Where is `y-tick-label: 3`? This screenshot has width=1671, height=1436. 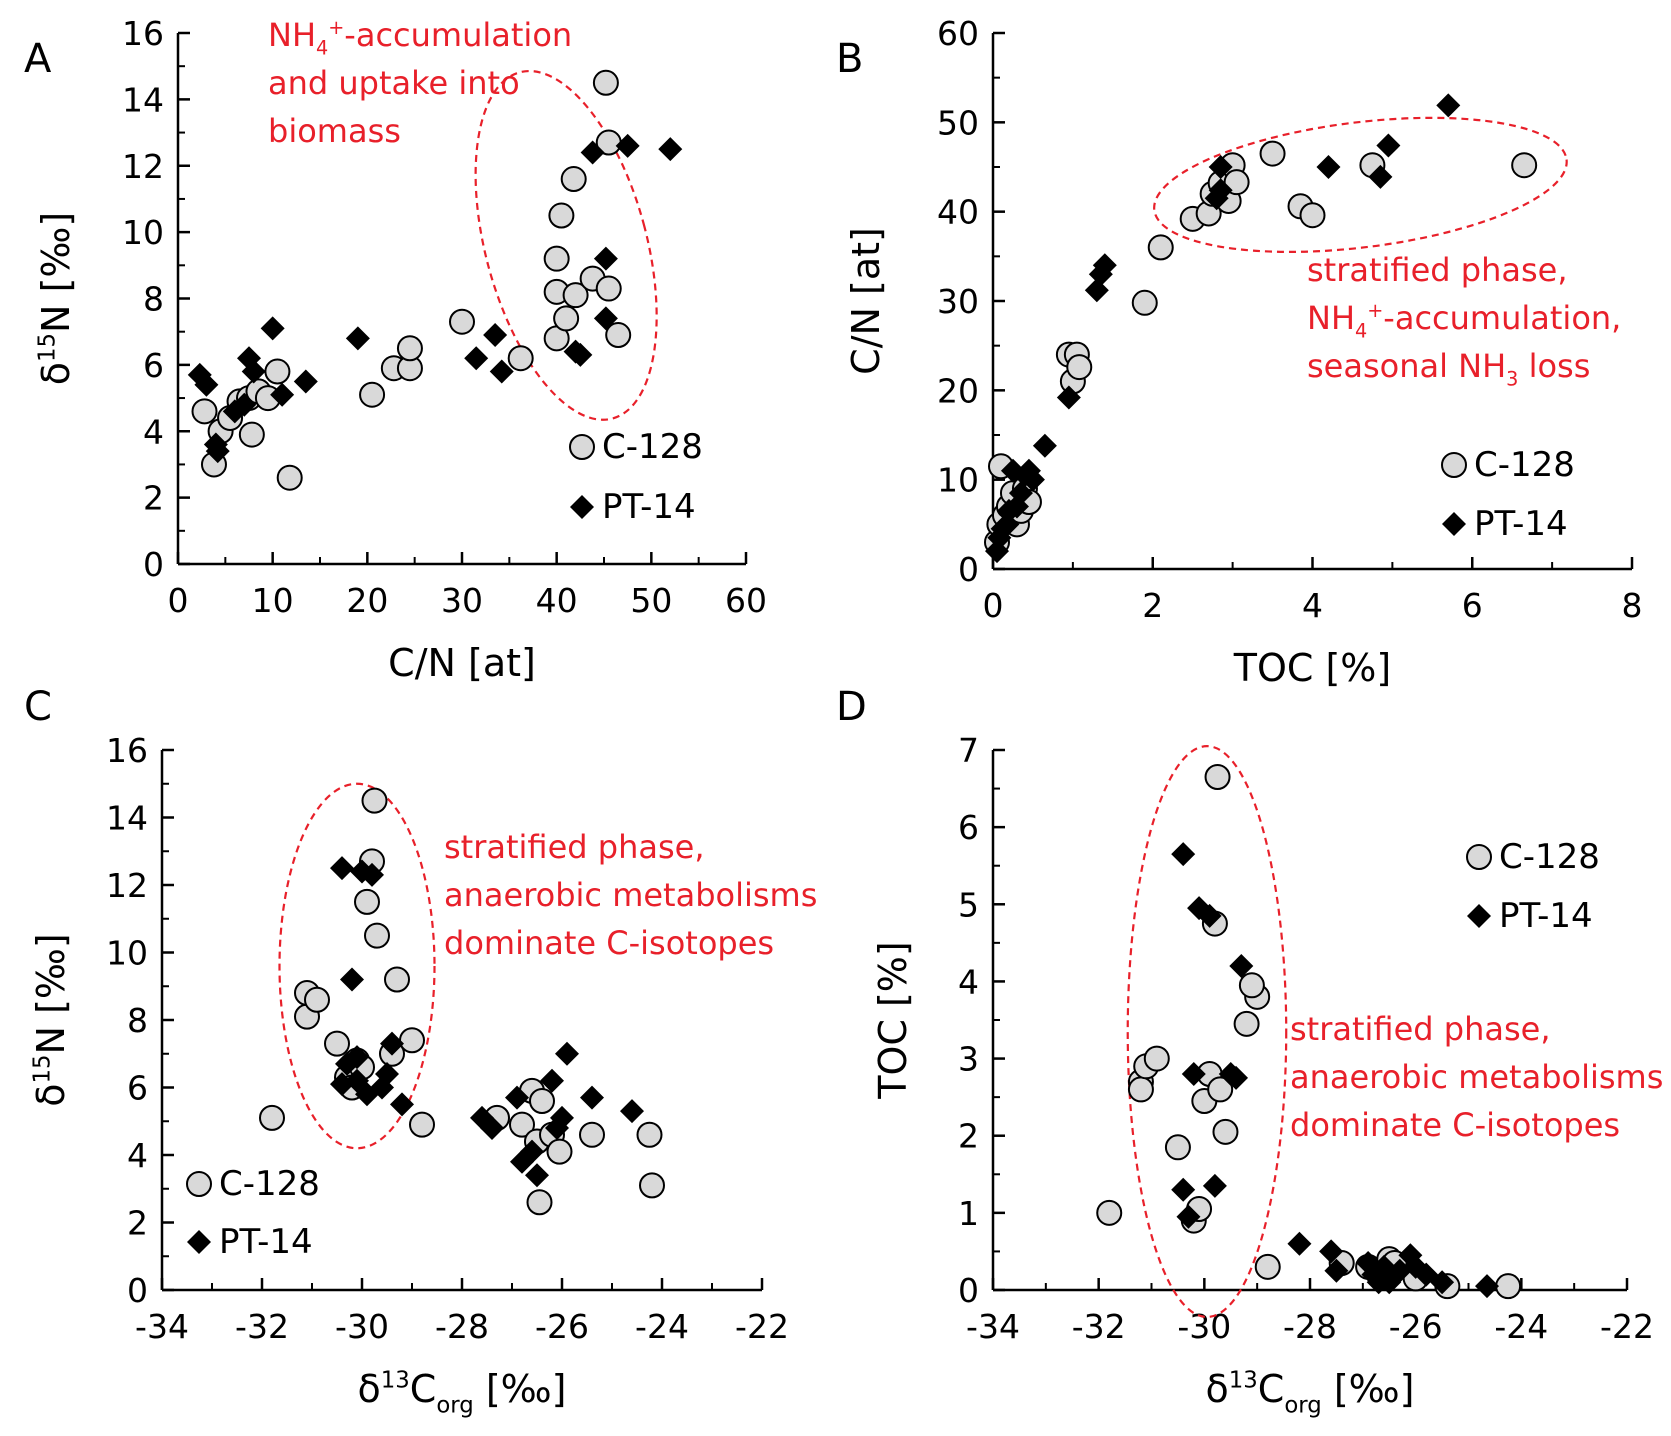
y-tick-label: 3 is located at coordinates (968, 1059).